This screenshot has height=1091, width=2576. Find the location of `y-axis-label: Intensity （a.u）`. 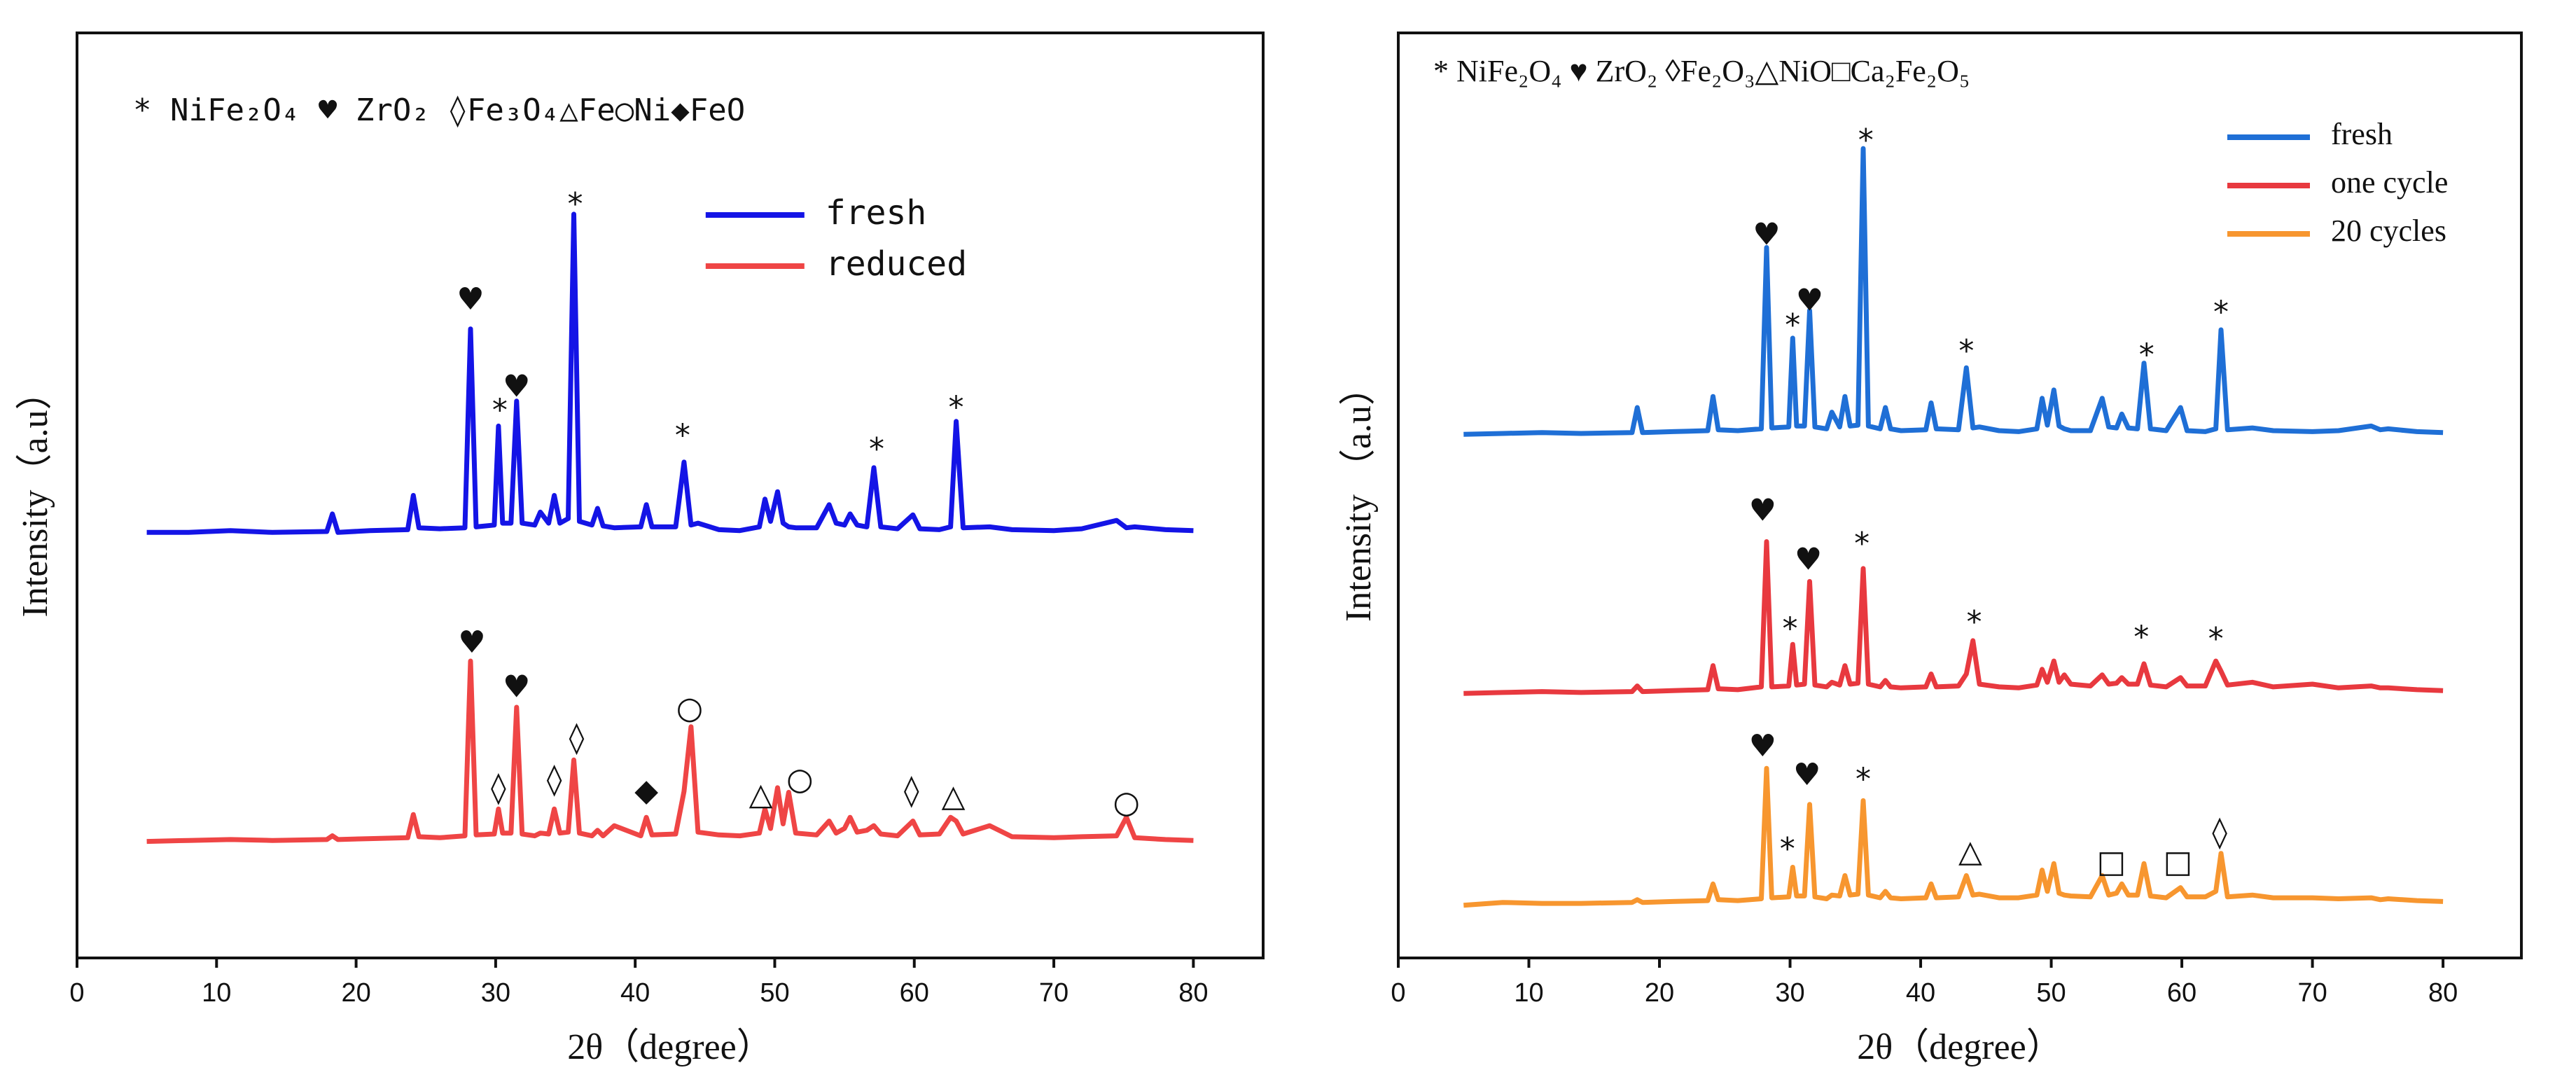

y-axis-label: Intensity （a.u） is located at coordinates (1359, 495).